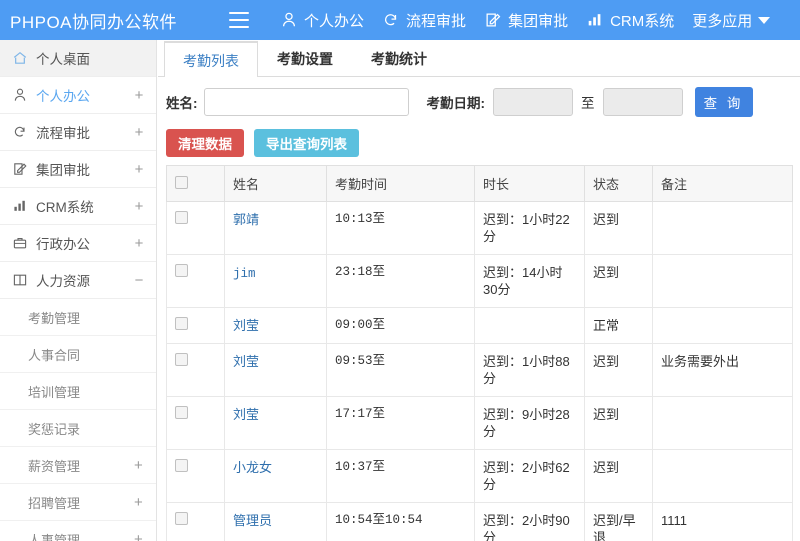 The width and height of the screenshot is (800, 541). Describe the element at coordinates (239, 20) in the screenshot. I see `hamburger-icon` at that location.